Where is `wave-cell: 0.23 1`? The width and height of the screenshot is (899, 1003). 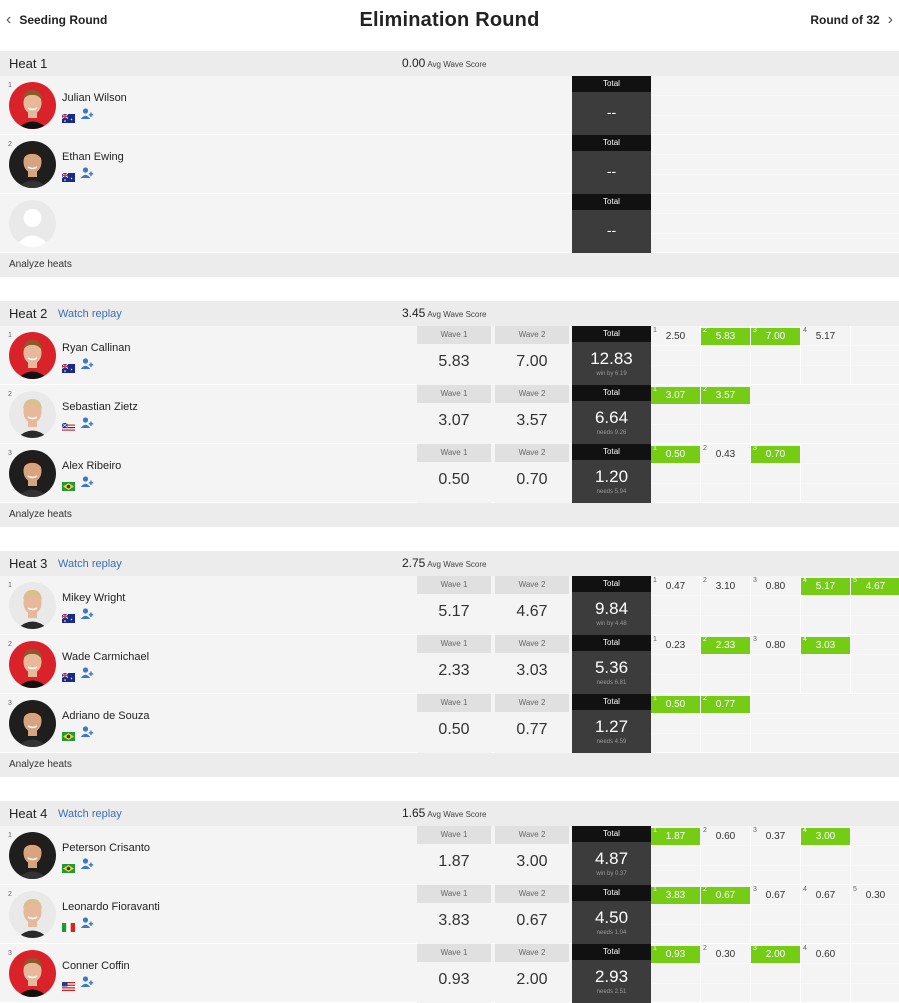 wave-cell: 0.23 1 is located at coordinates (676, 664).